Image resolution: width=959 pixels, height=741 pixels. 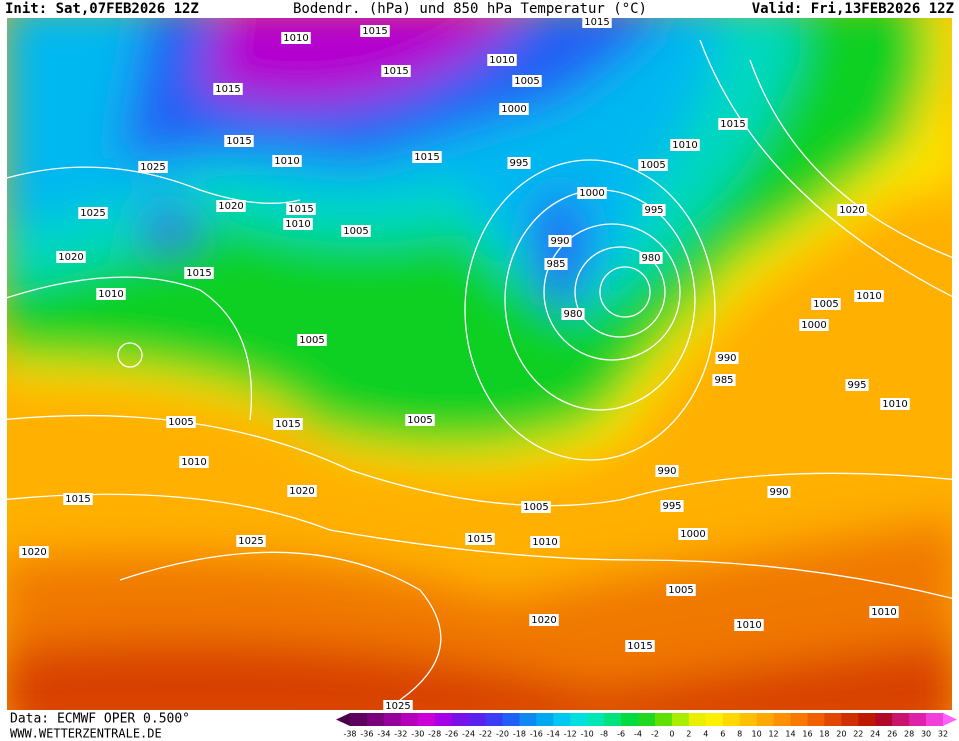 I want to click on isobar-value: 1000, so click(x=591, y=193).